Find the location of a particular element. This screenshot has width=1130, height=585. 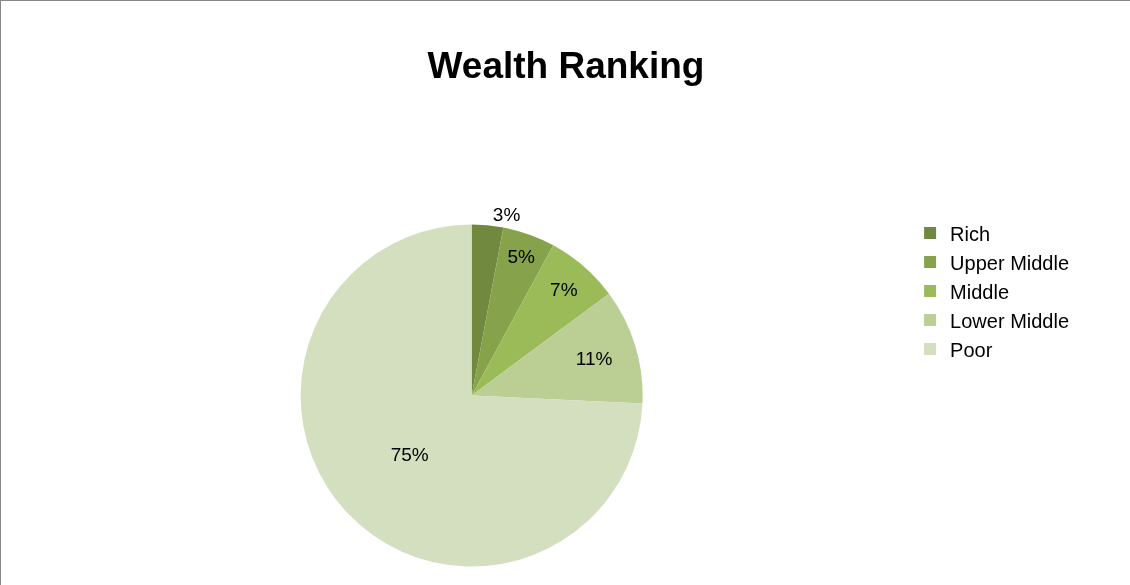

data-label: 3% is located at coordinates (506, 215).